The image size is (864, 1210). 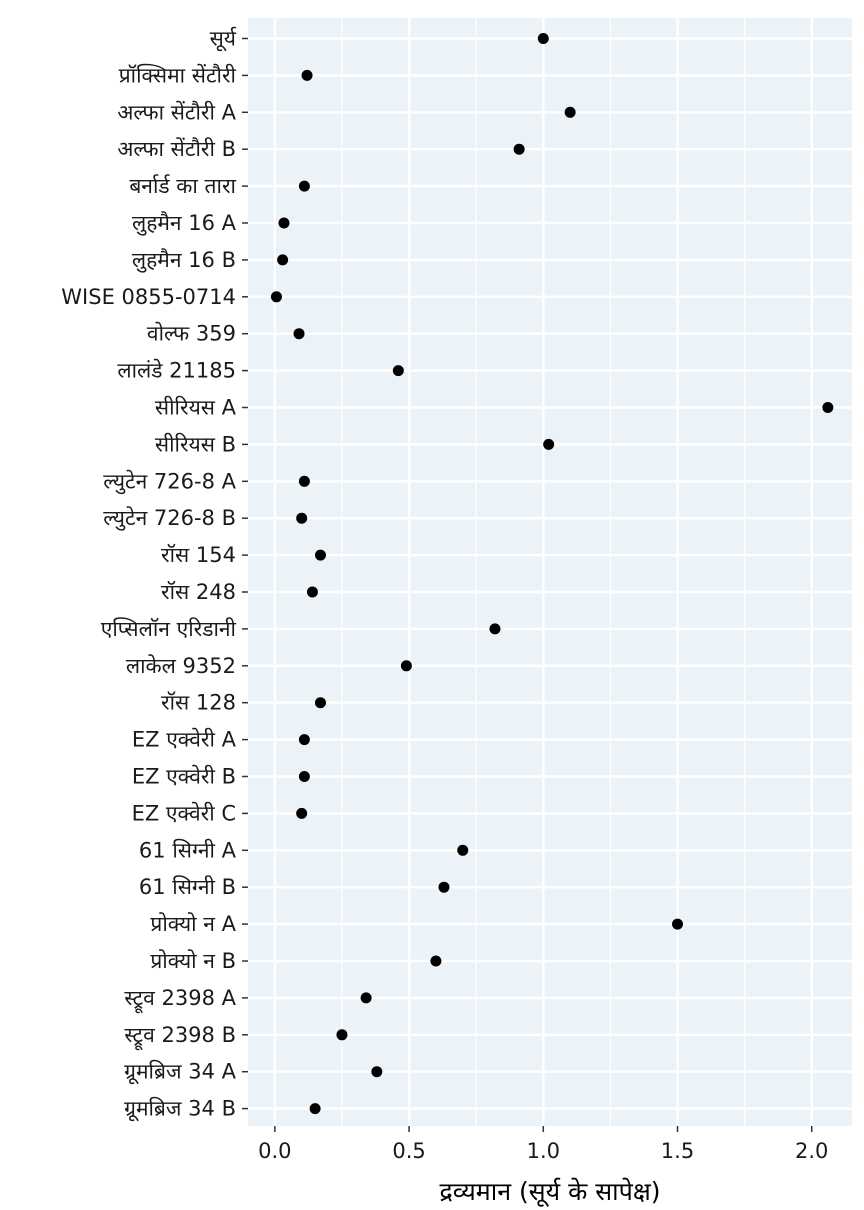 What do you see at coordinates (195, 444) in the screenshot?
I see `y-tick-label: सीरियस B` at bounding box center [195, 444].